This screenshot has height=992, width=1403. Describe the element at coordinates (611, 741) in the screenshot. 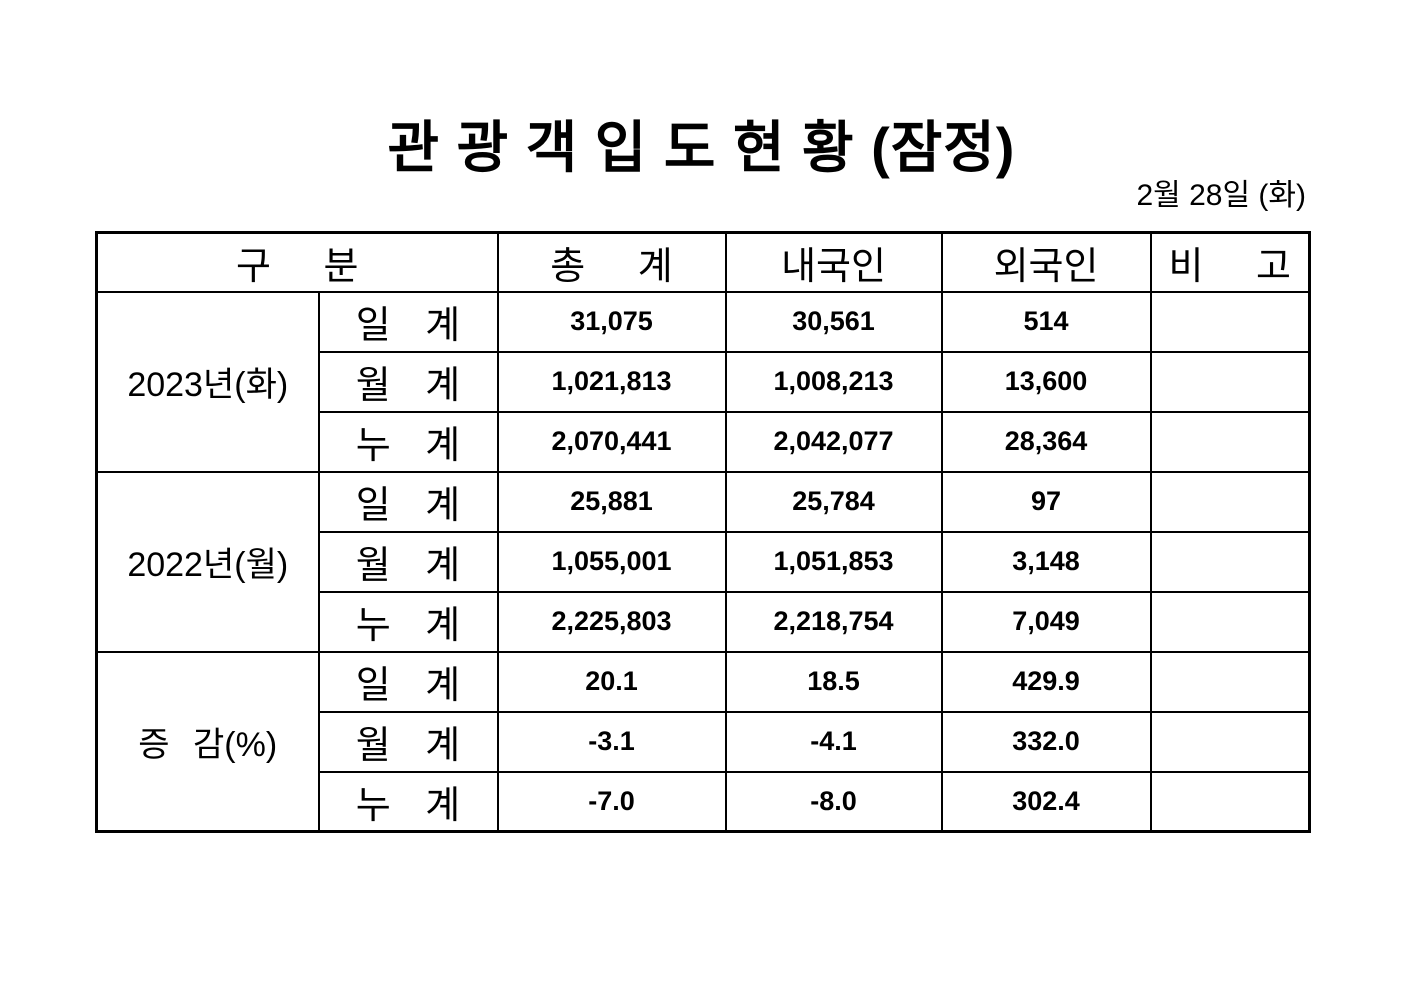

I see `total-value-cell: -3.1` at that location.